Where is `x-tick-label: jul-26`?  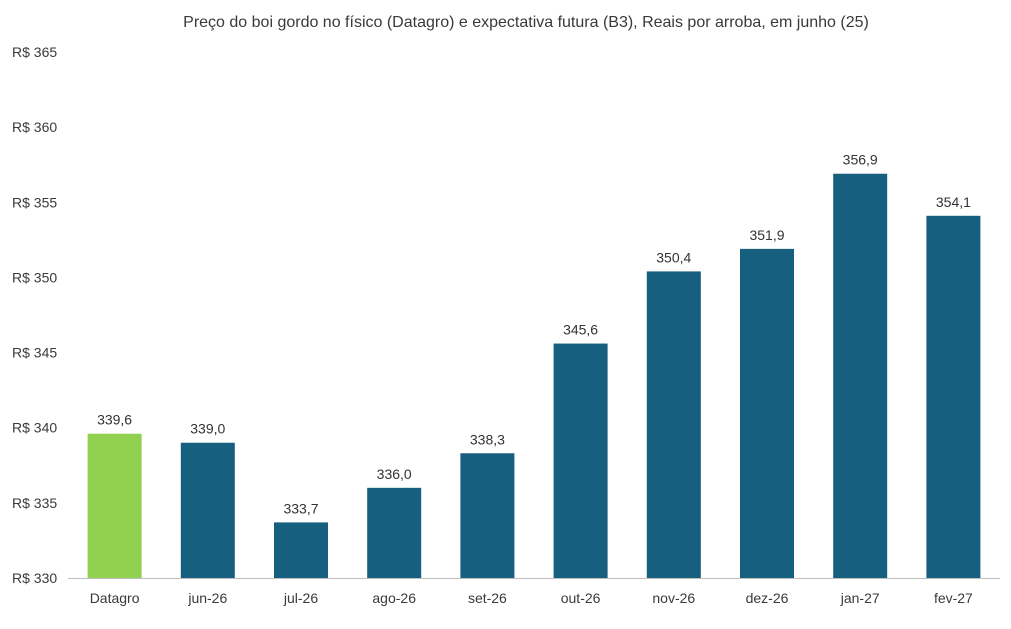
x-tick-label: jul-26 is located at coordinates (300, 598).